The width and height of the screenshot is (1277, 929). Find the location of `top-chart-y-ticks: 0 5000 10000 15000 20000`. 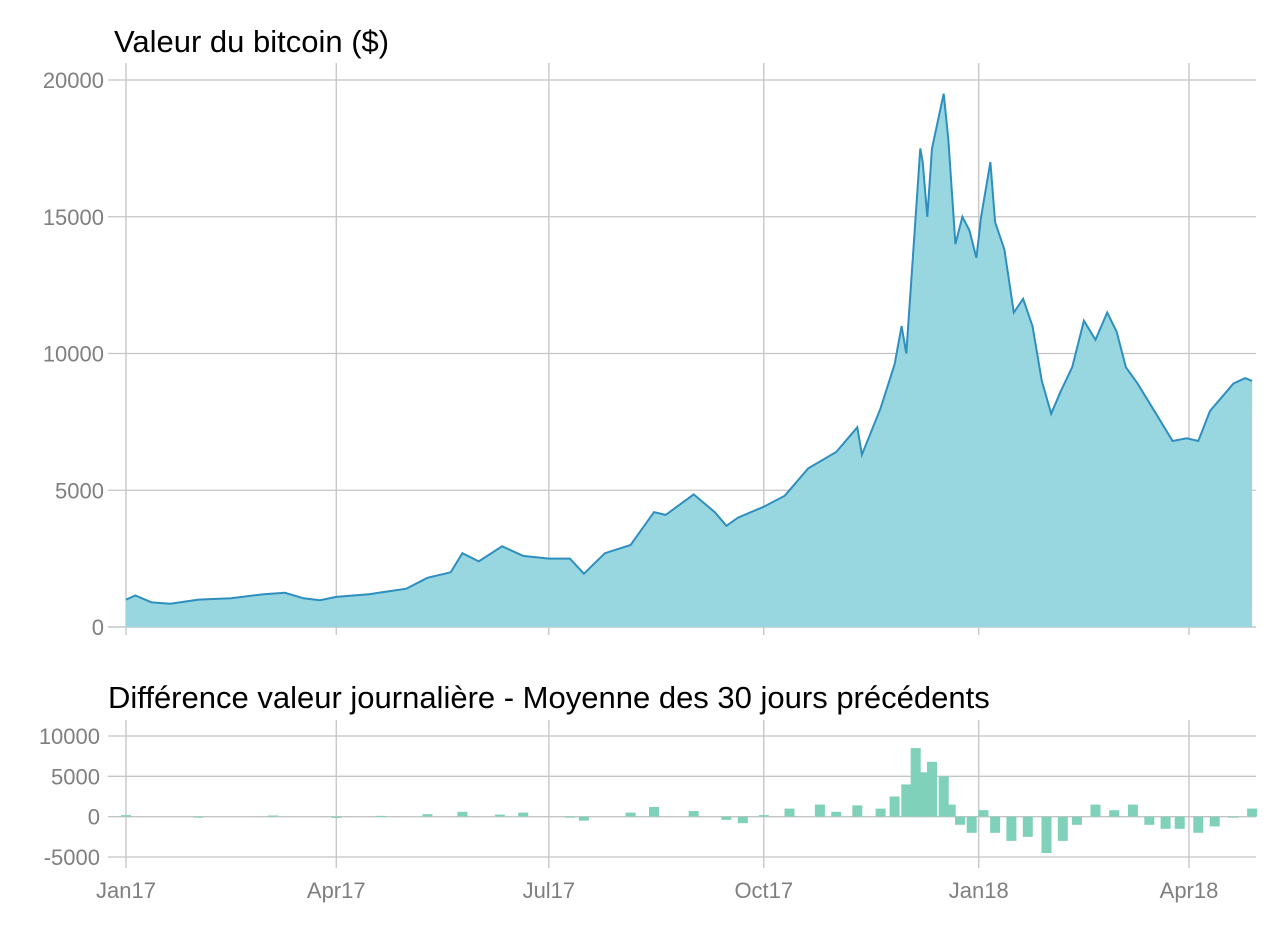

top-chart-y-ticks: 0 5000 10000 15000 20000 is located at coordinates (73, 354).